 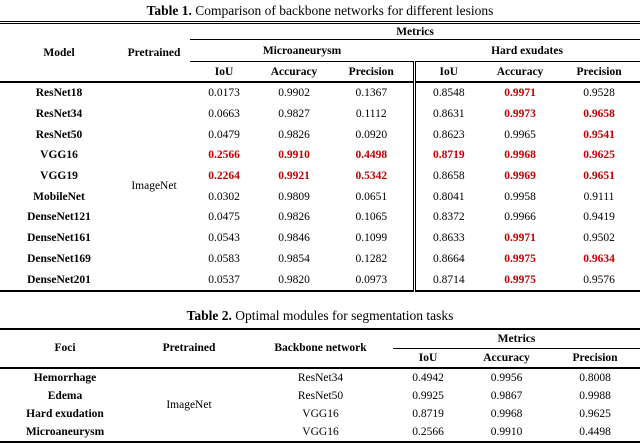 What do you see at coordinates (224, 217) in the screenshot?
I see `metric-cell: 0.0475` at bounding box center [224, 217].